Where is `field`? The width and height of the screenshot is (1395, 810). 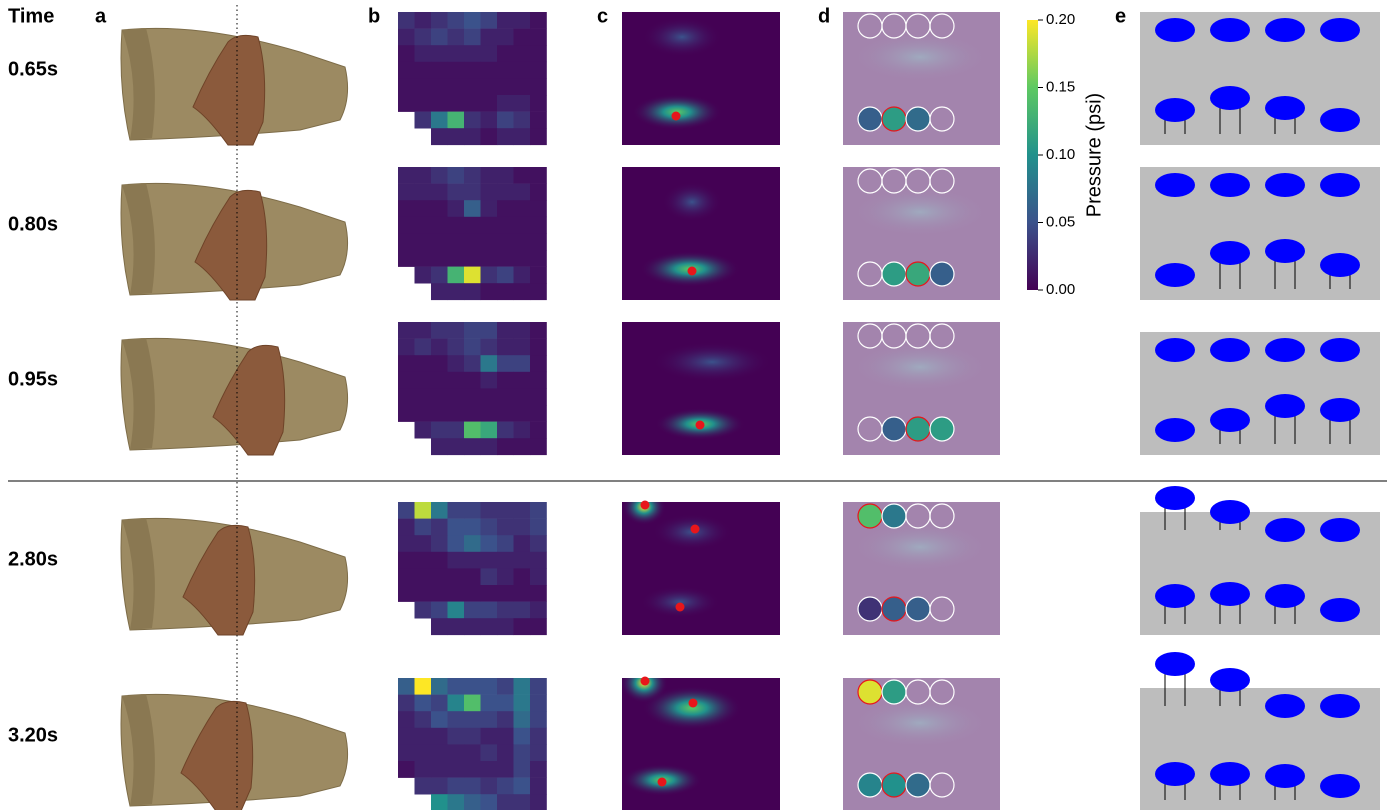
field is located at coordinates (701, 568).